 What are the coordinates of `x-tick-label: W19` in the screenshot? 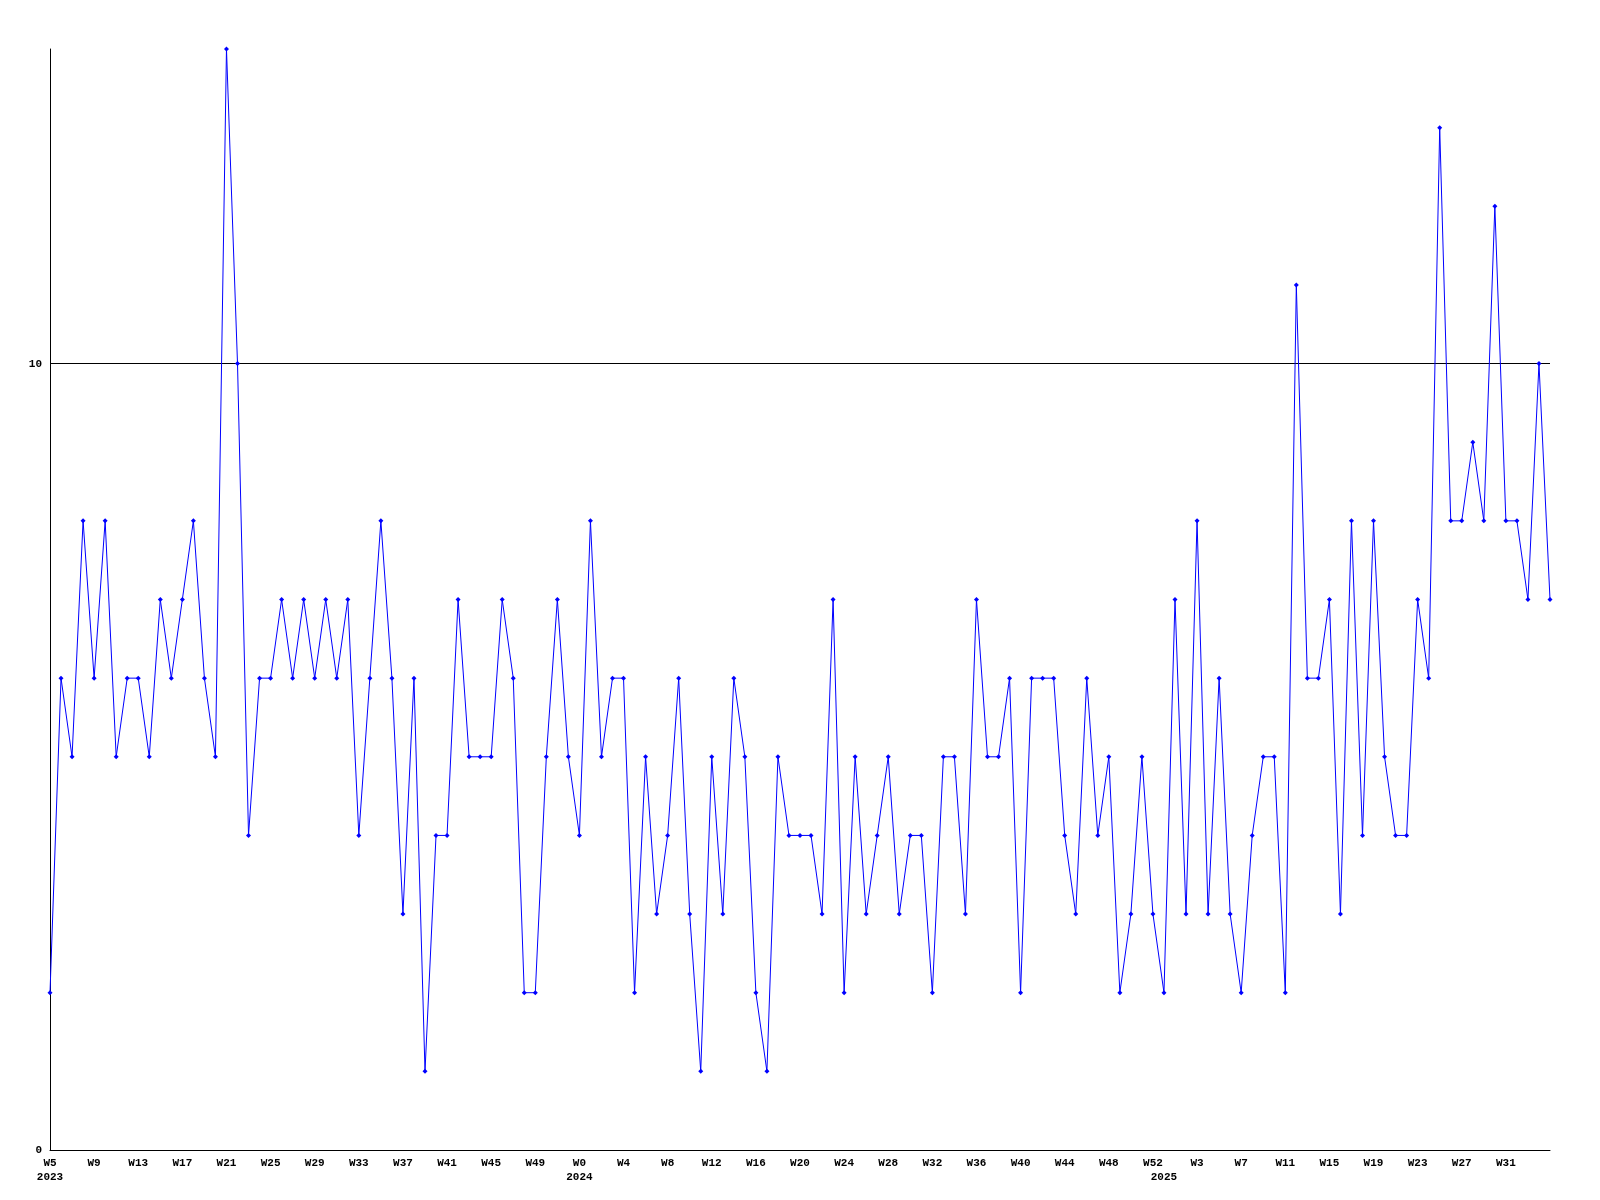 It's located at (1373, 1163).